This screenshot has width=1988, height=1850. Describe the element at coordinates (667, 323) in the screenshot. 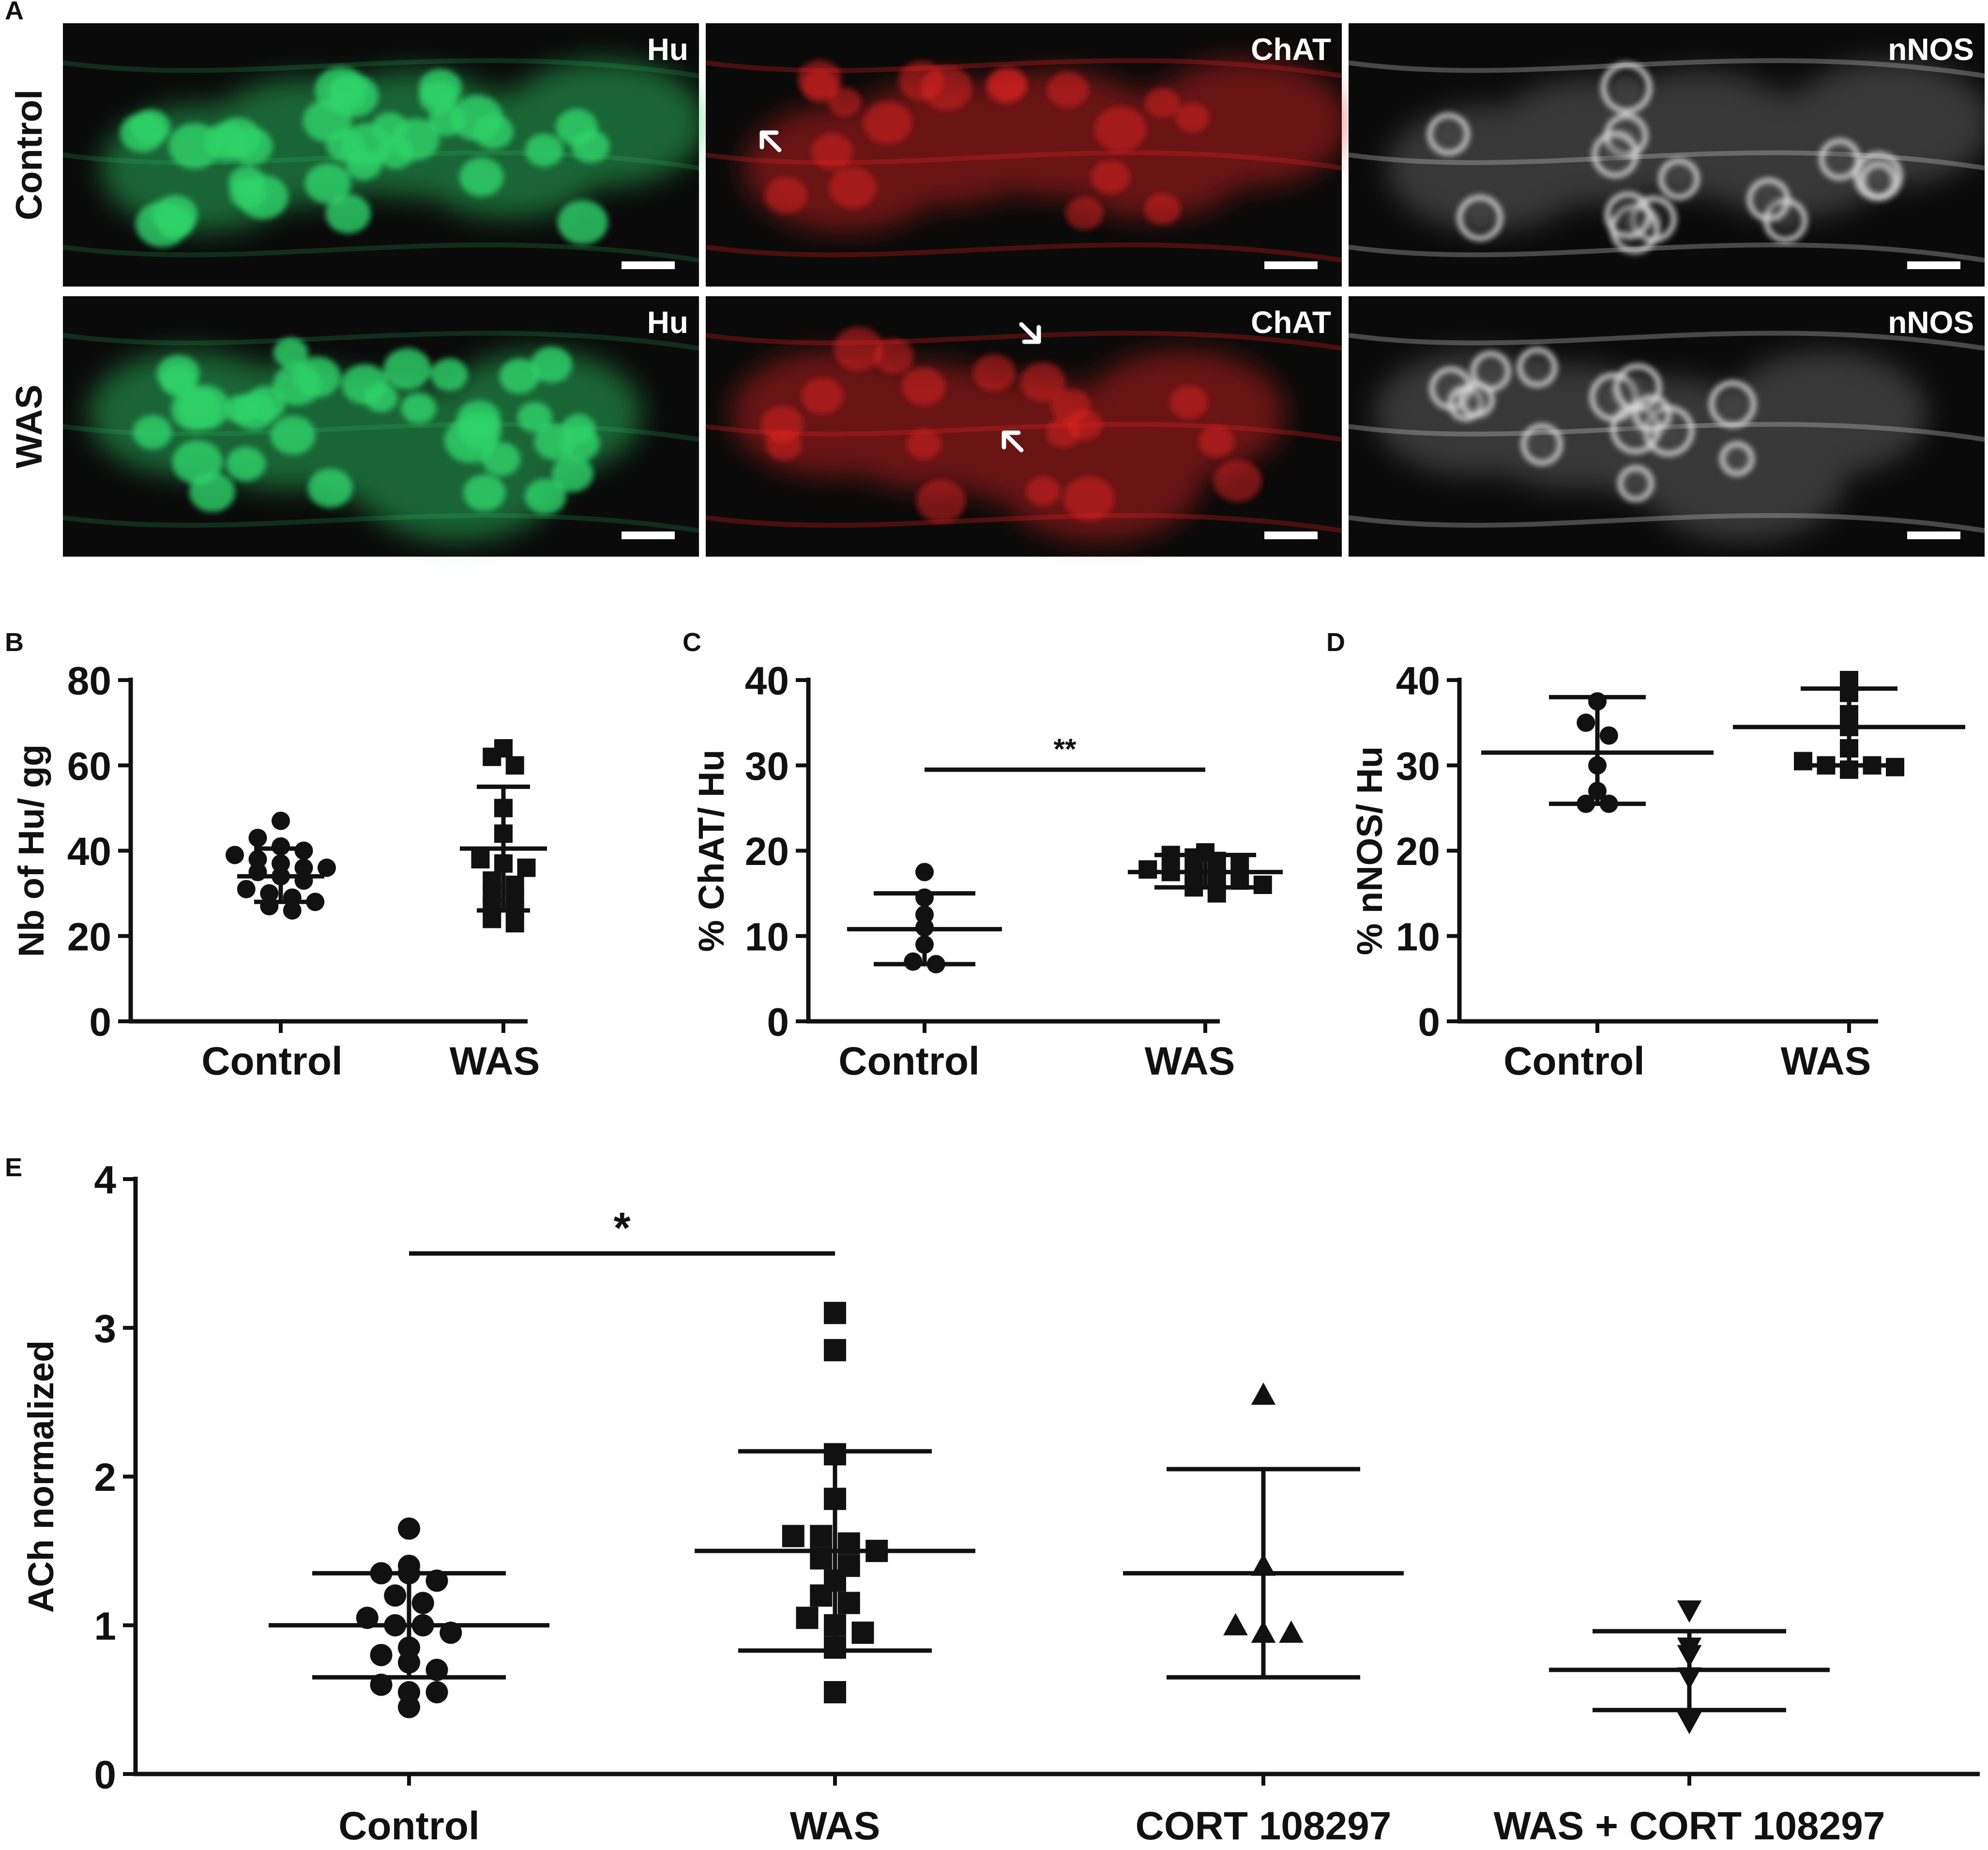

I see `stain-label-hu: Hu` at that location.